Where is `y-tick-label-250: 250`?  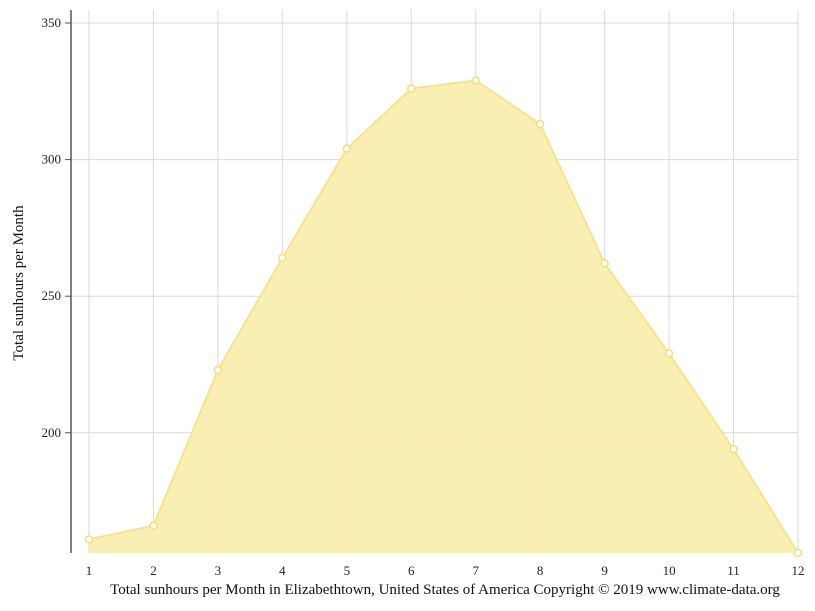
y-tick-label-250: 250 is located at coordinates (52, 295).